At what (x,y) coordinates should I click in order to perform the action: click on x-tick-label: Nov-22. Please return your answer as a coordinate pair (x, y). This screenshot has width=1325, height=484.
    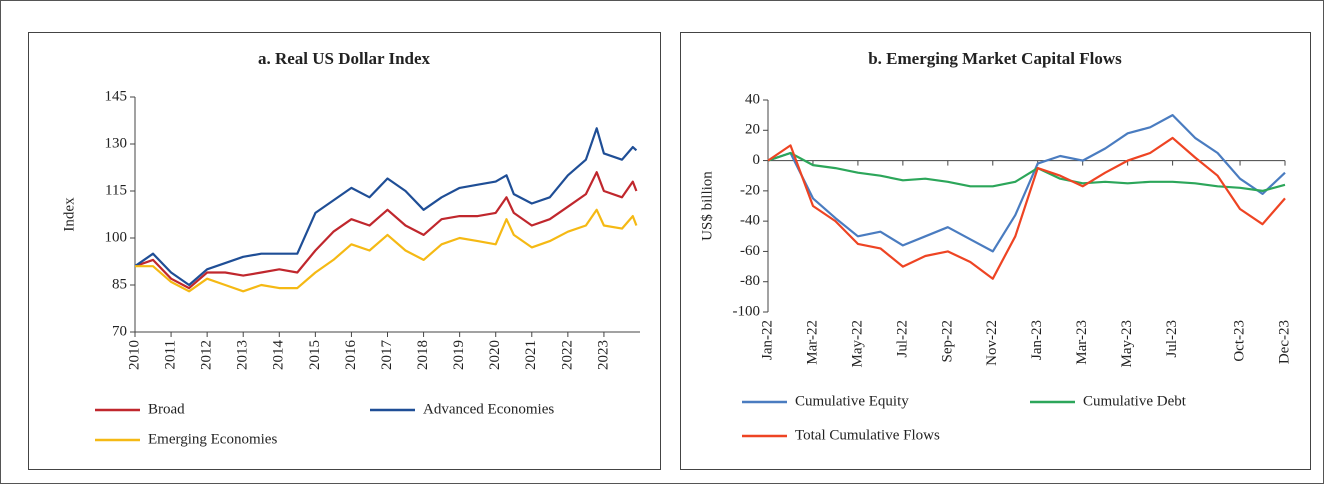
    Looking at the image, I should click on (992, 343).